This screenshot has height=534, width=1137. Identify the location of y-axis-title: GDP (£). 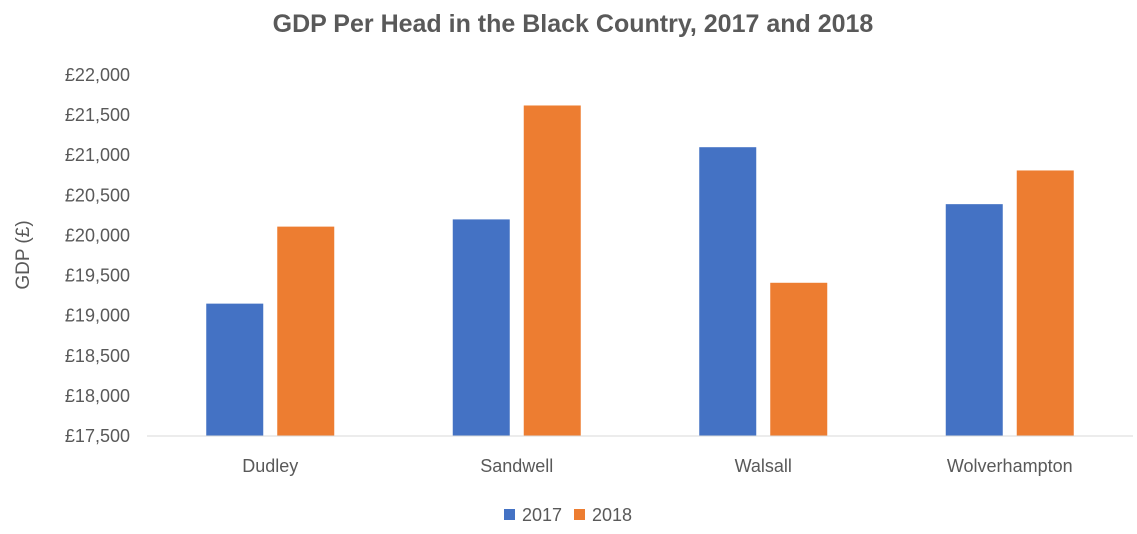
(23, 254).